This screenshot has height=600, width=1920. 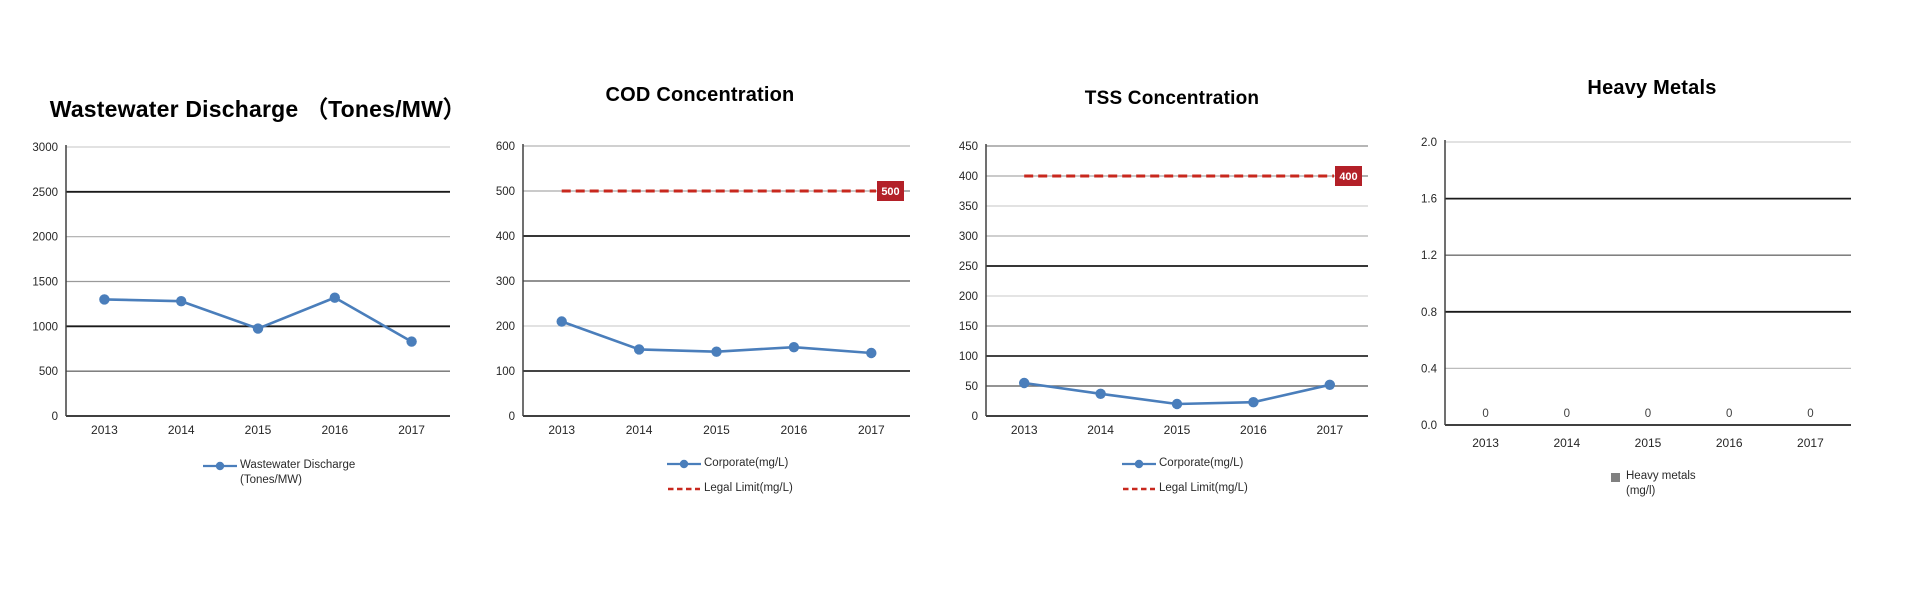 I want to click on y-axis-tick-label: 0.4, so click(x=1429, y=369).